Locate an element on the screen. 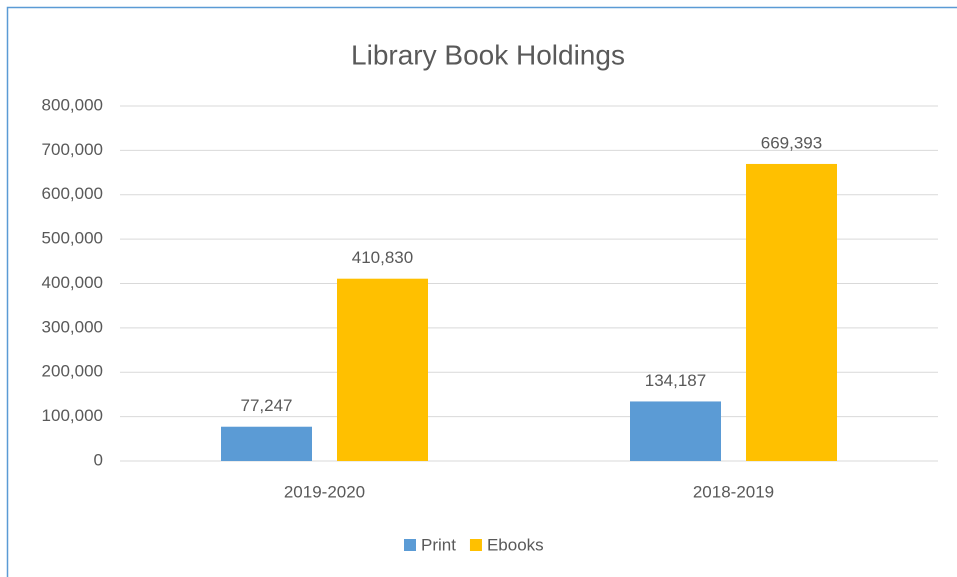 This screenshot has width=957, height=577. data-label: 134,187 is located at coordinates (675, 380).